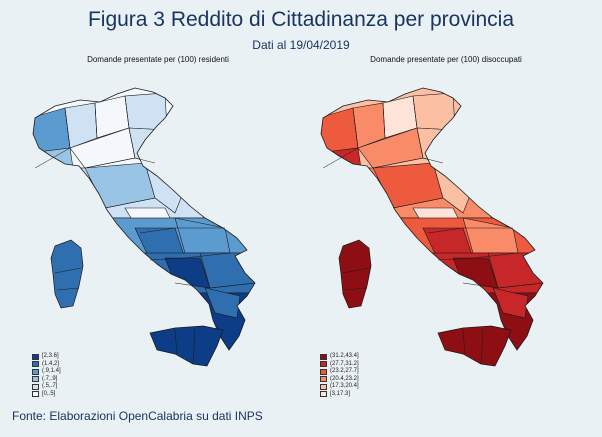  I want to click on legend-label: (20.4,23.2], so click(344, 378).